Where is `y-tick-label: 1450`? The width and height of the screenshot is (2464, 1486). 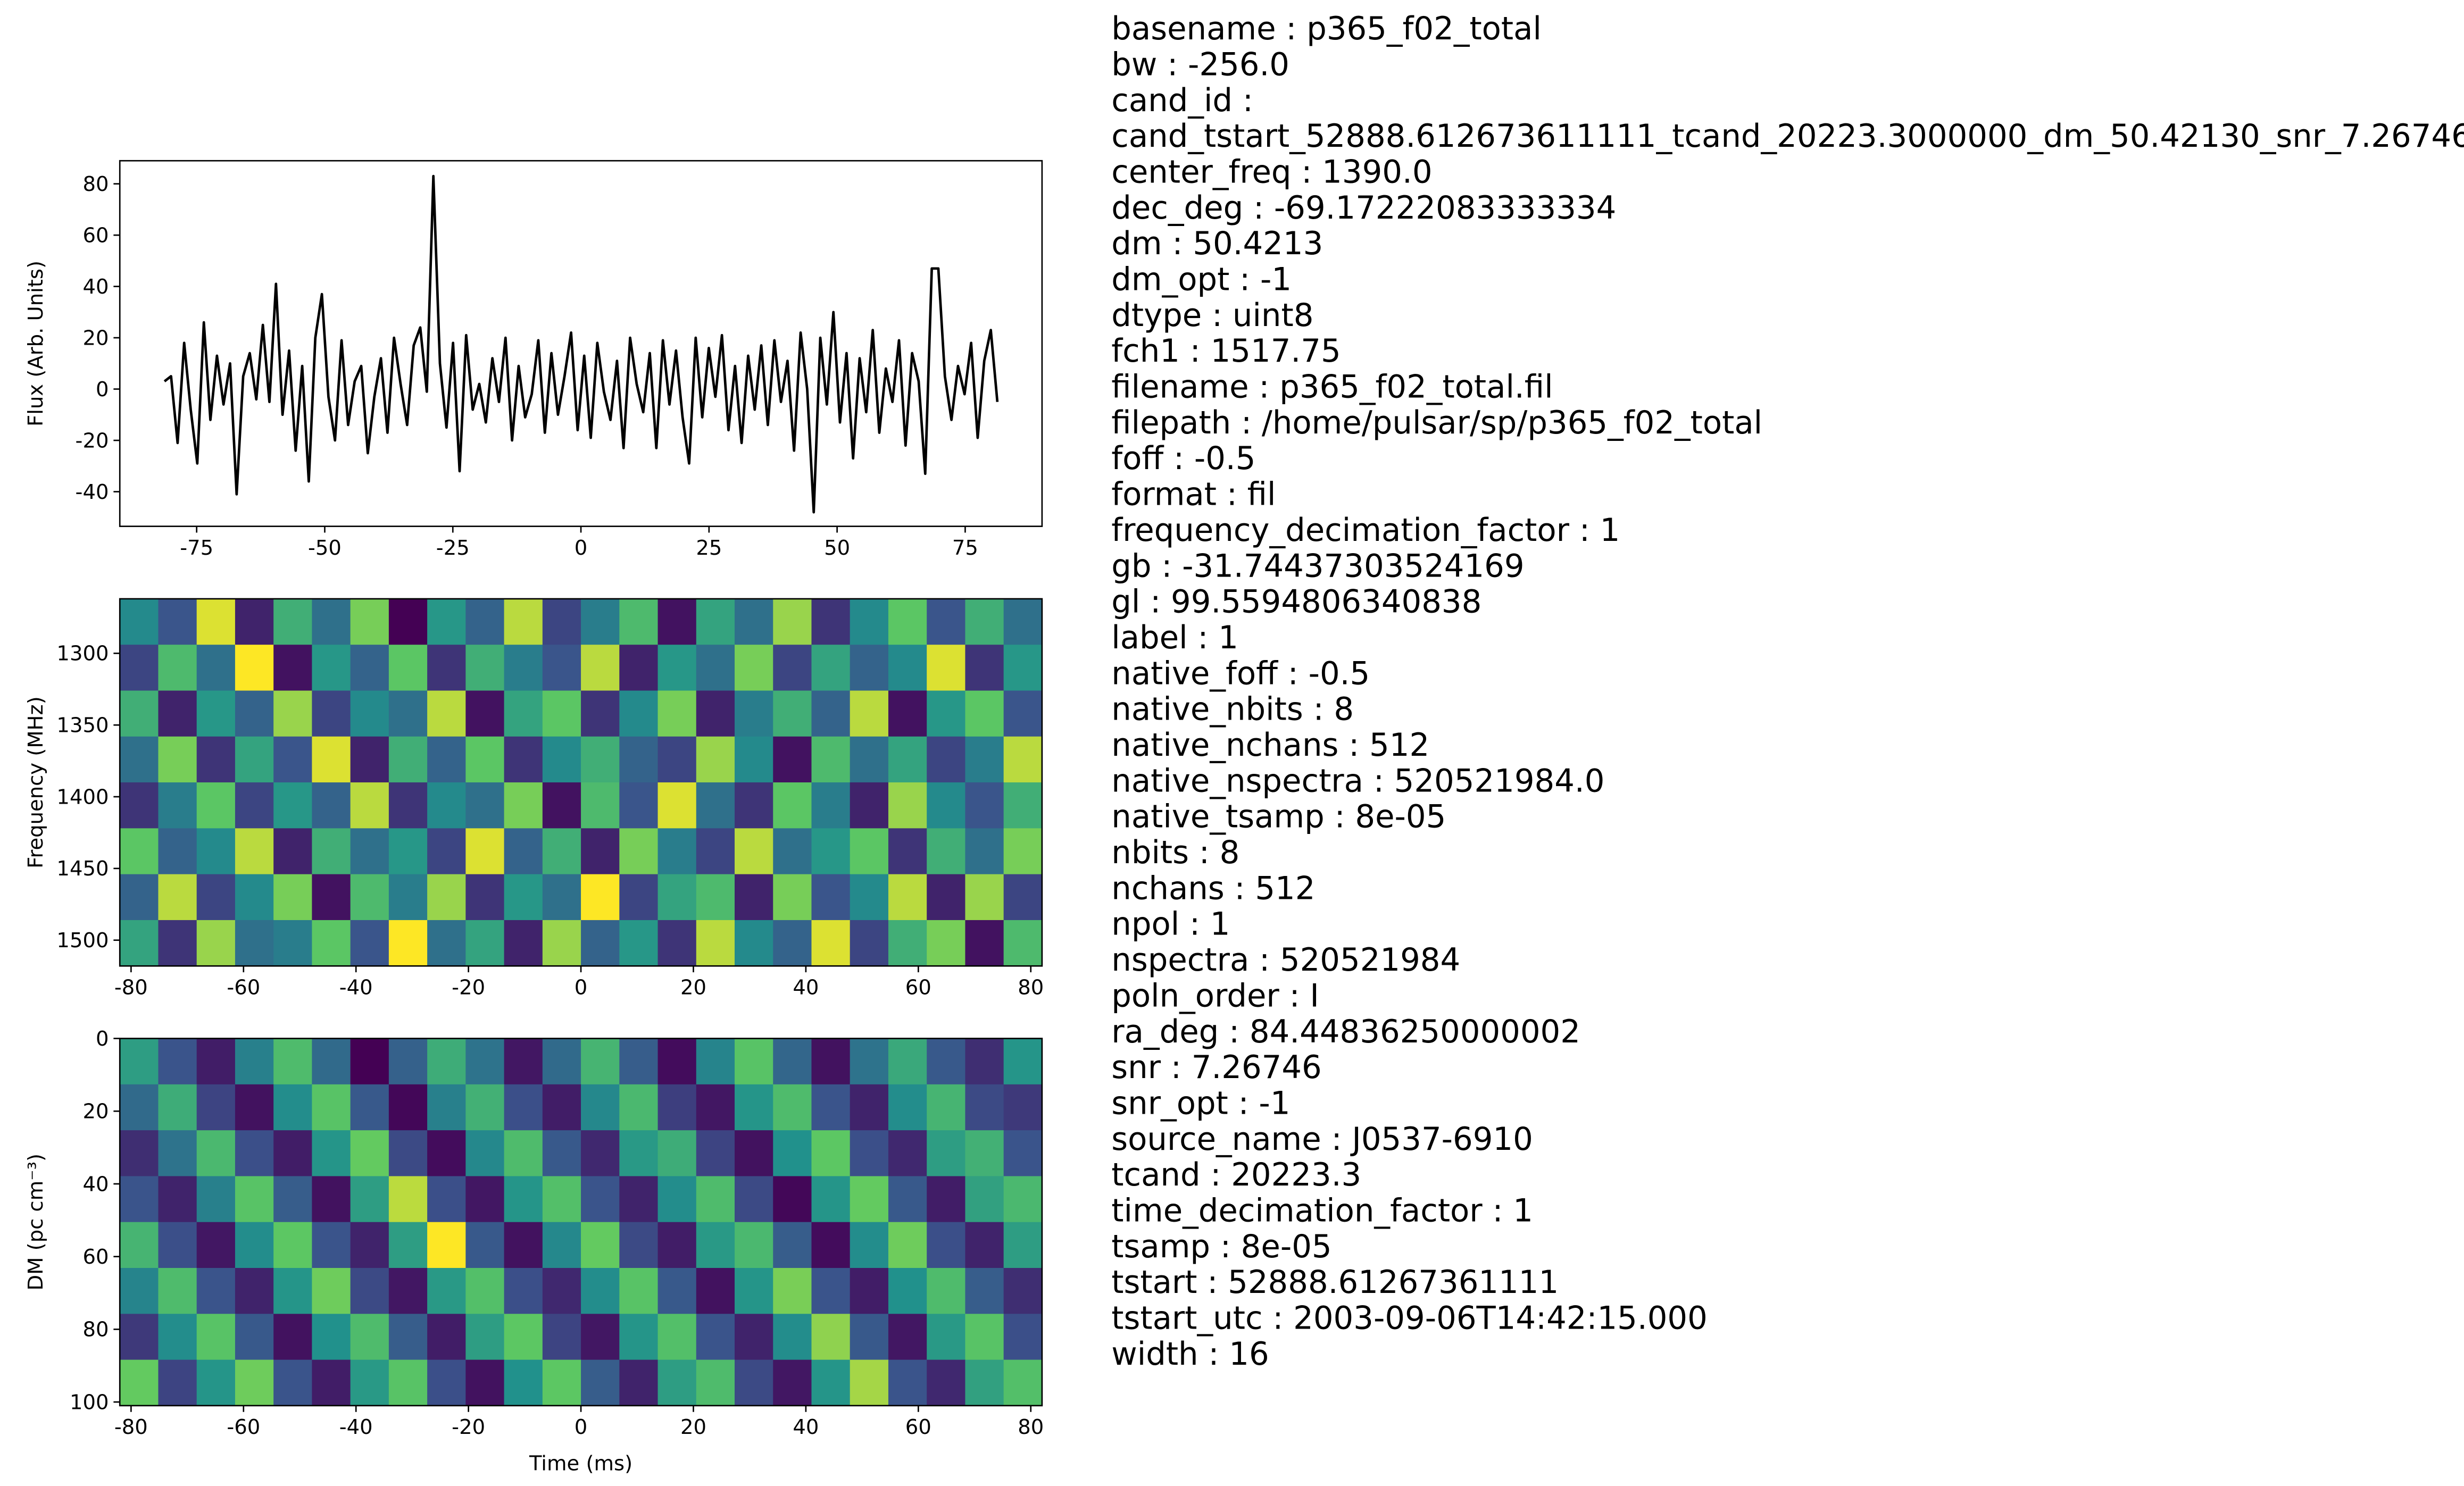
y-tick-label: 1450 is located at coordinates (83, 869).